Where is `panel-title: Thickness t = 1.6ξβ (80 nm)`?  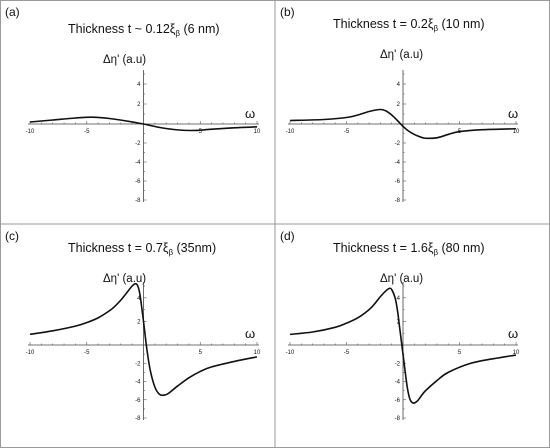 panel-title: Thickness t = 1.6ξβ (80 nm) is located at coordinates (409, 249).